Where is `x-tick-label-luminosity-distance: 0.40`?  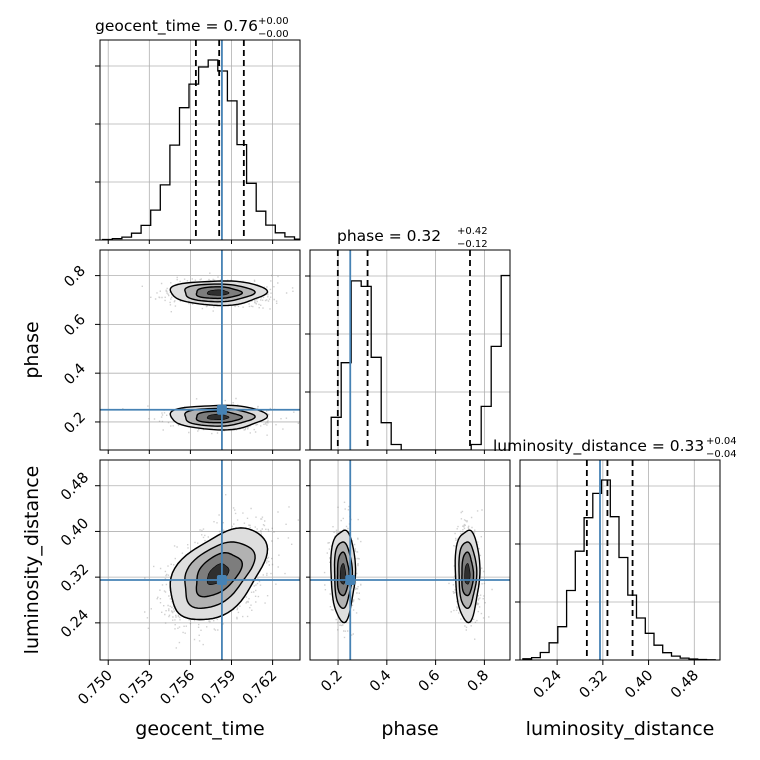
x-tick-label-luminosity-distance: 0.40 is located at coordinates (639, 685).